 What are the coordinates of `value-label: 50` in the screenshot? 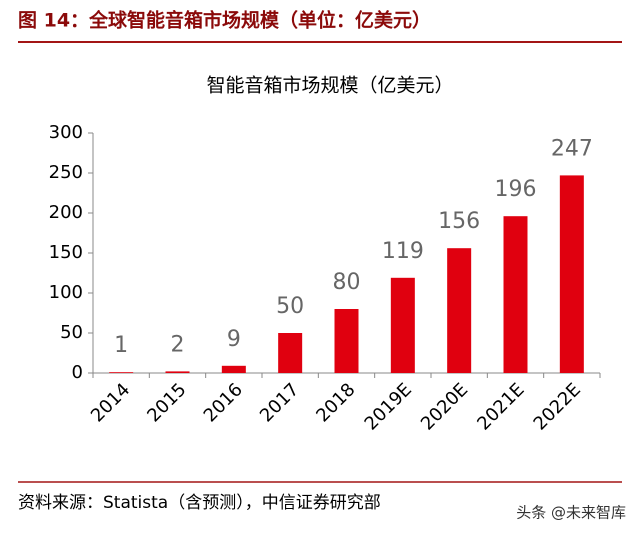 It's located at (290, 306).